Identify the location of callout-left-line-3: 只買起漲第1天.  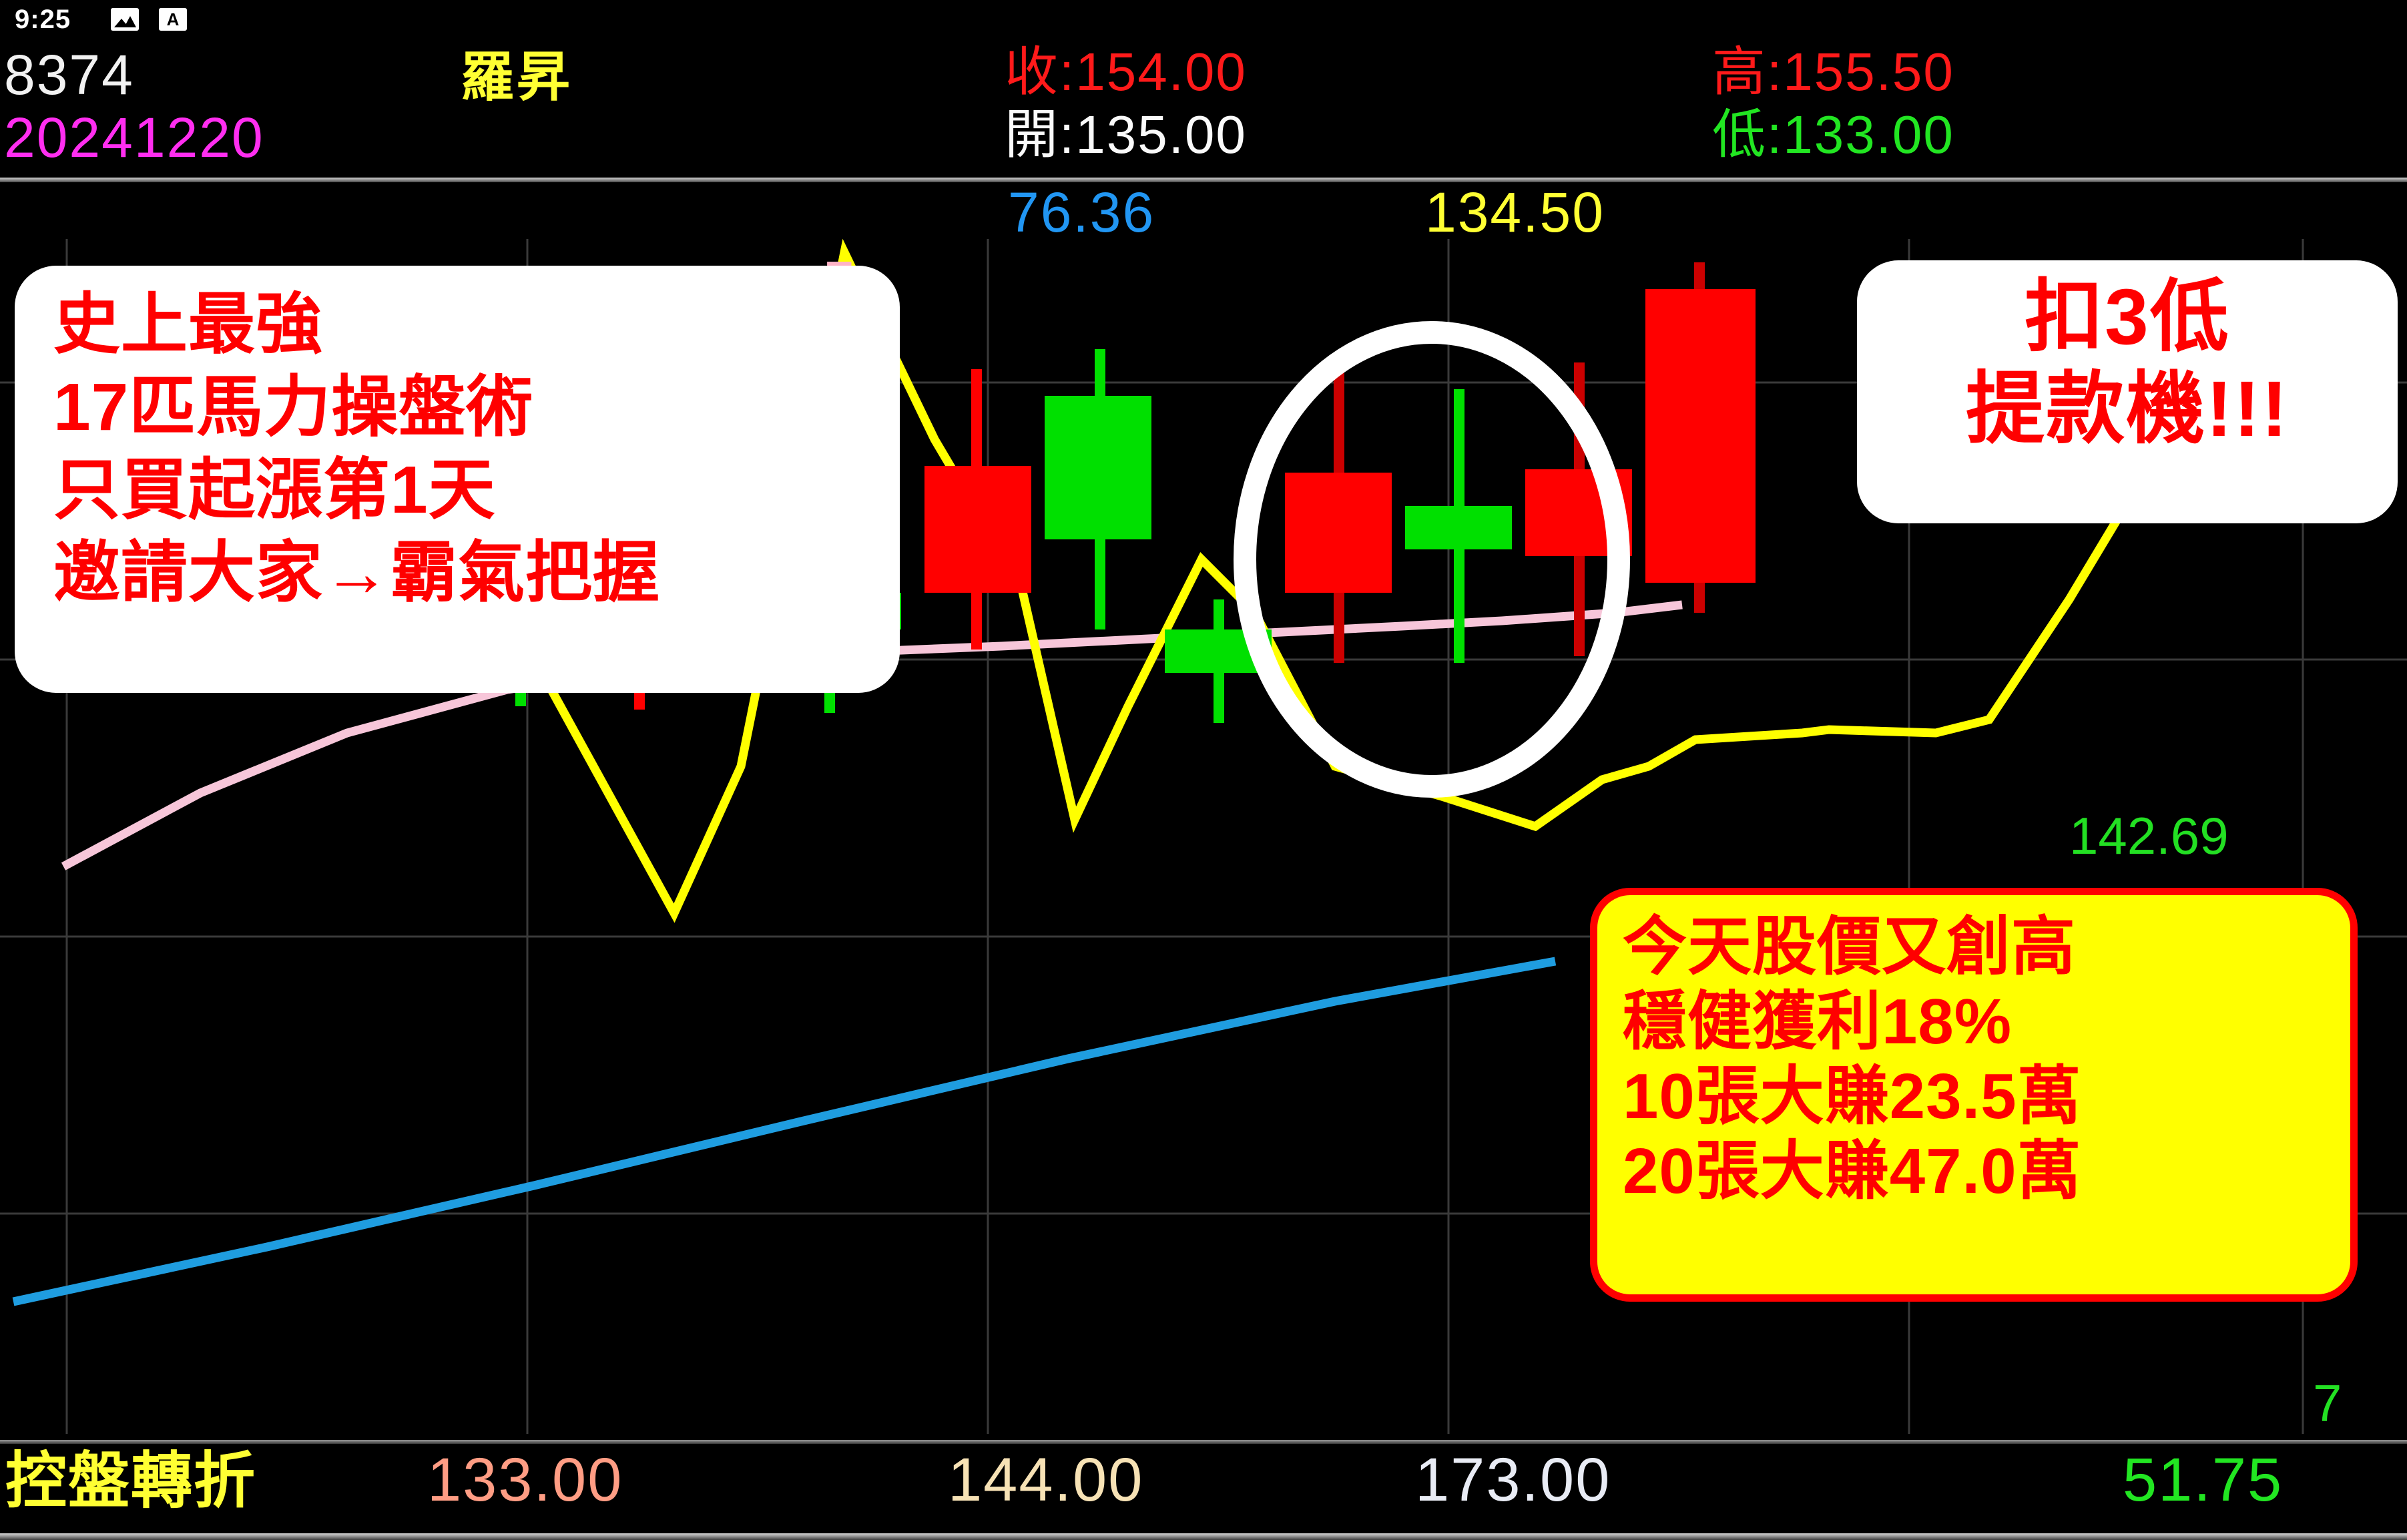
(274, 490).